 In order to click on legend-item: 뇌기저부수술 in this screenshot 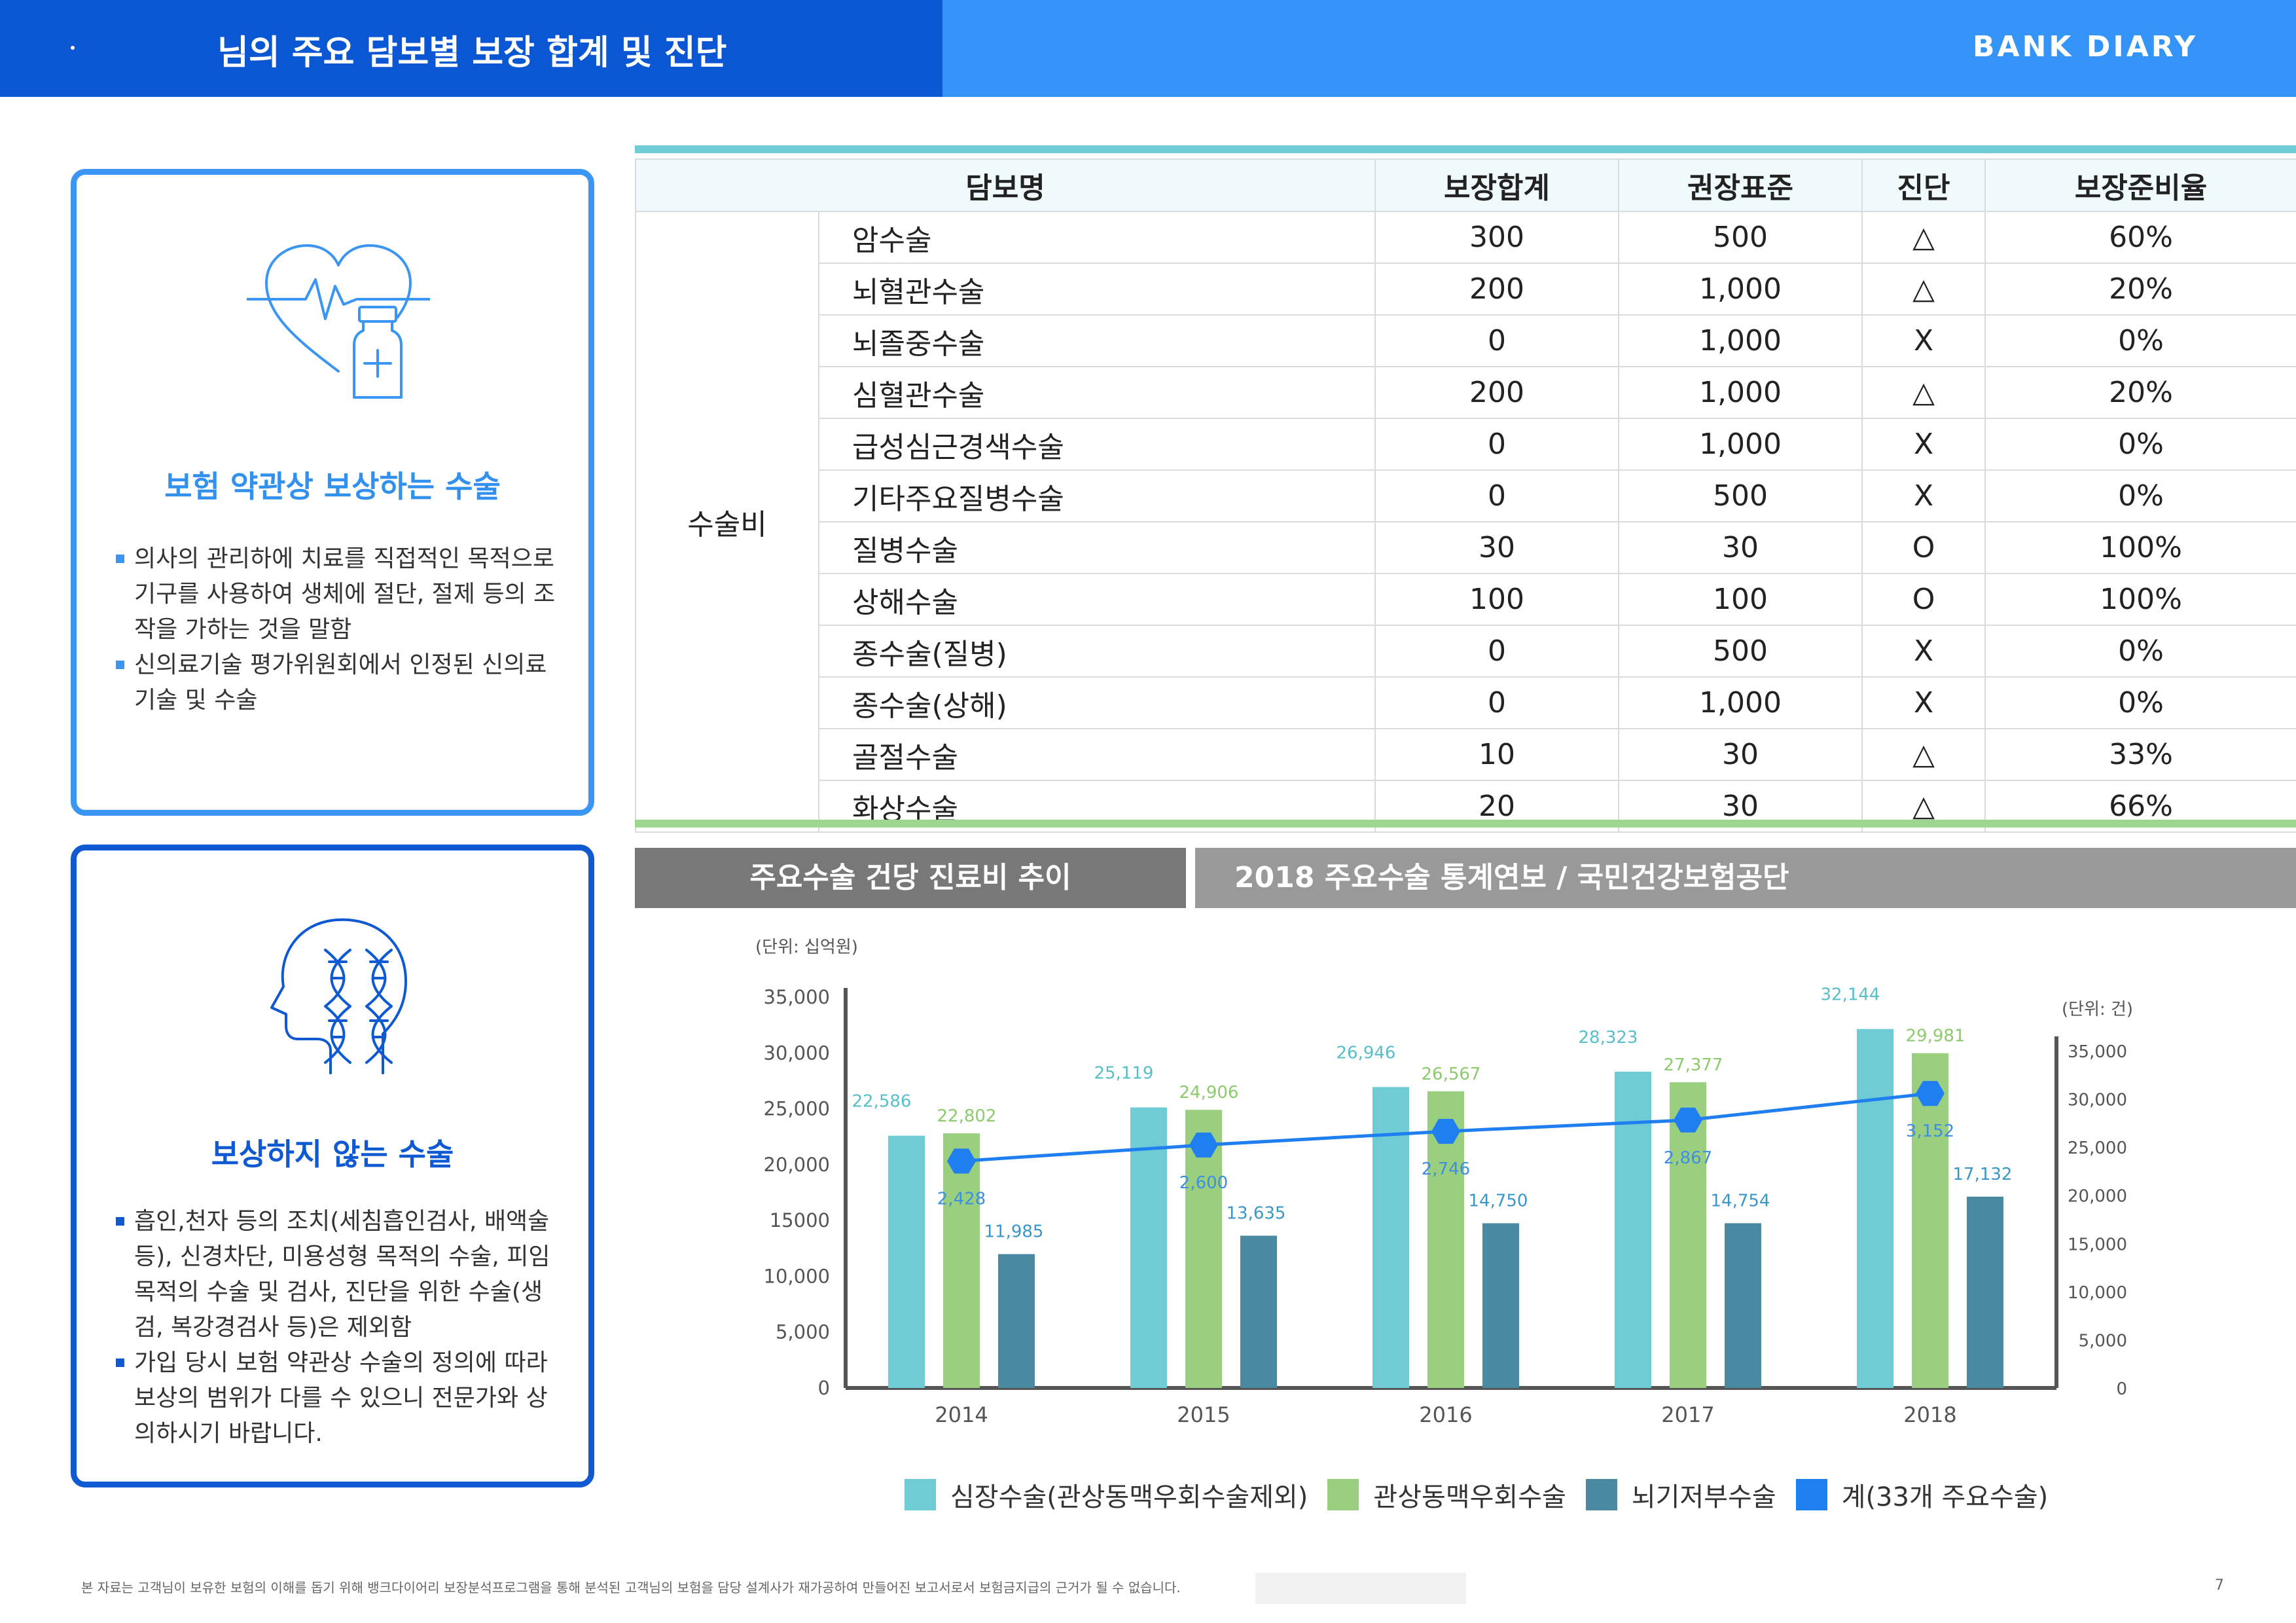, I will do `click(1681, 1495)`.